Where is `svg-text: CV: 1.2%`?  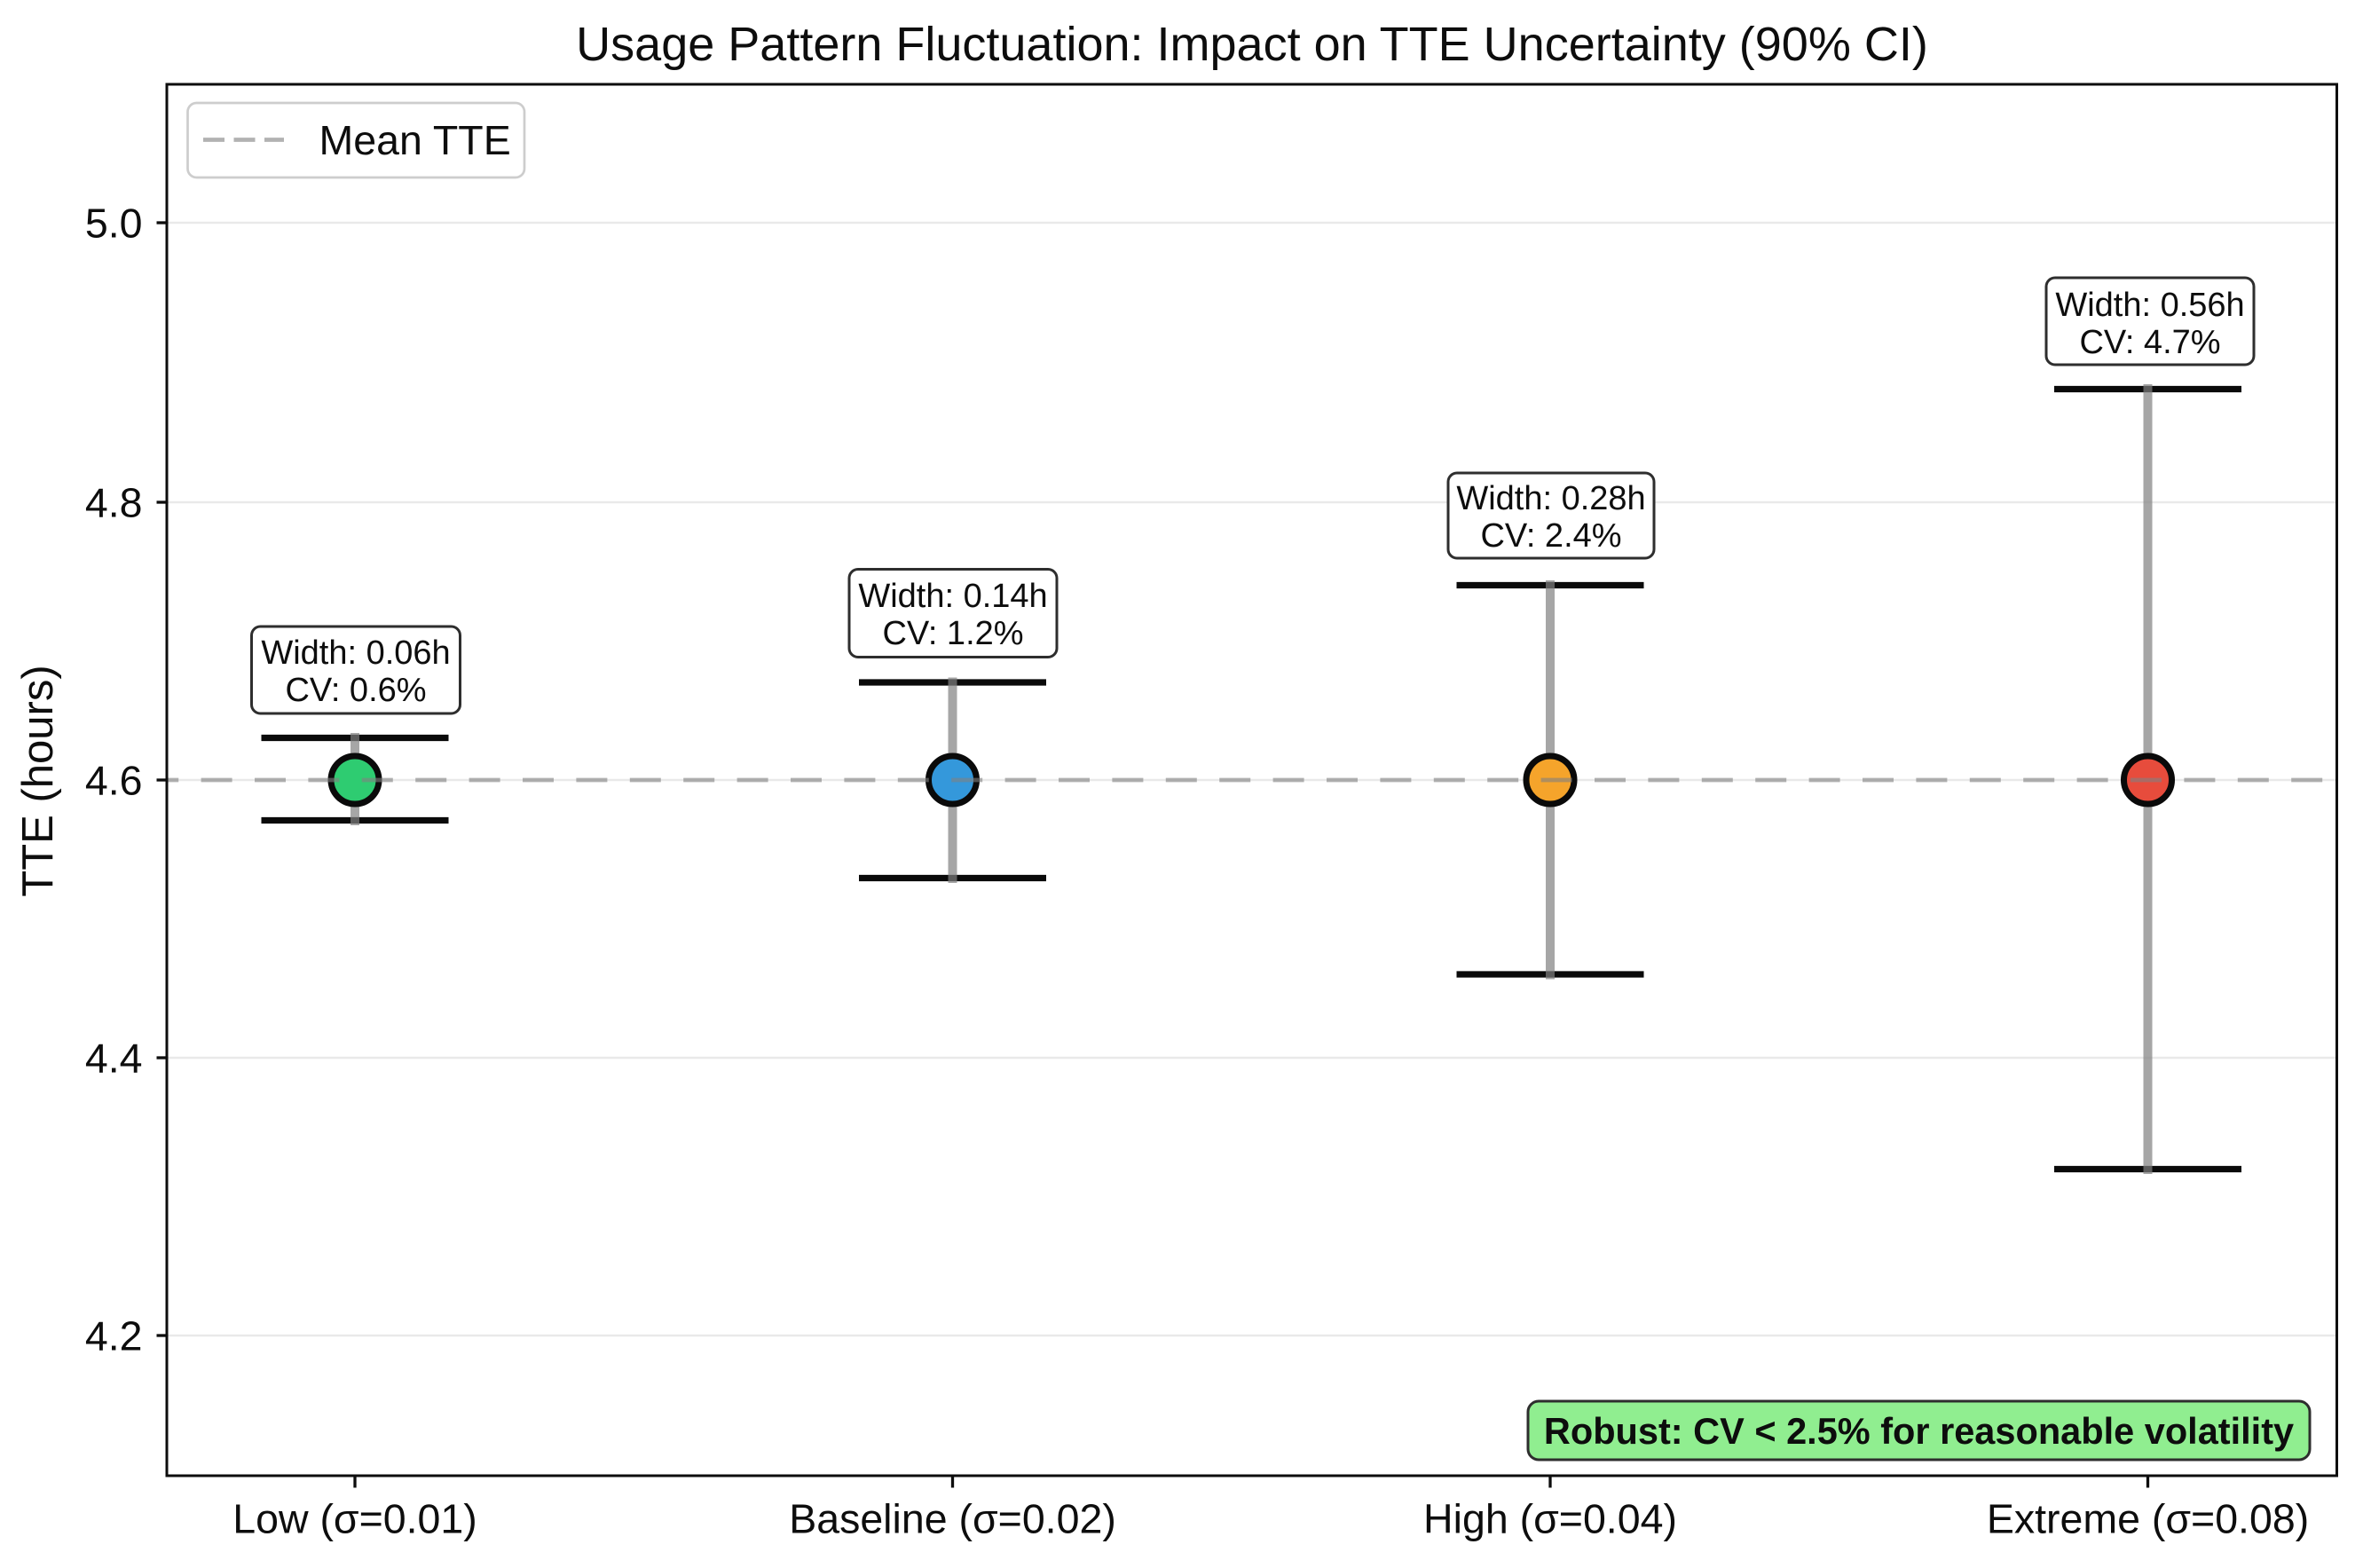
svg-text: CV: 1.2% is located at coordinates (952, 633).